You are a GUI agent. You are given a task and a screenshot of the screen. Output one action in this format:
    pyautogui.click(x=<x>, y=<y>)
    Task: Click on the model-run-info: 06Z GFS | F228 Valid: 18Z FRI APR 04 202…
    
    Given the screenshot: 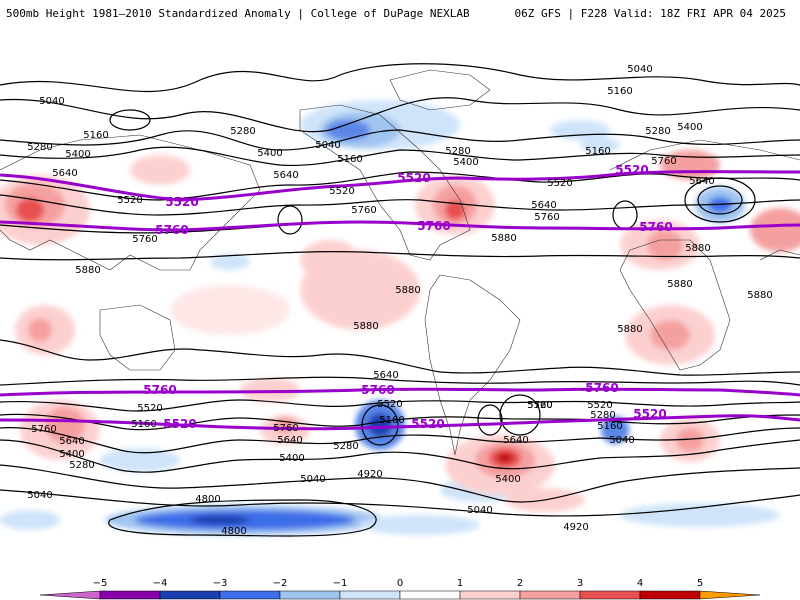 What is the action you would take?
    pyautogui.click(x=650, y=13)
    